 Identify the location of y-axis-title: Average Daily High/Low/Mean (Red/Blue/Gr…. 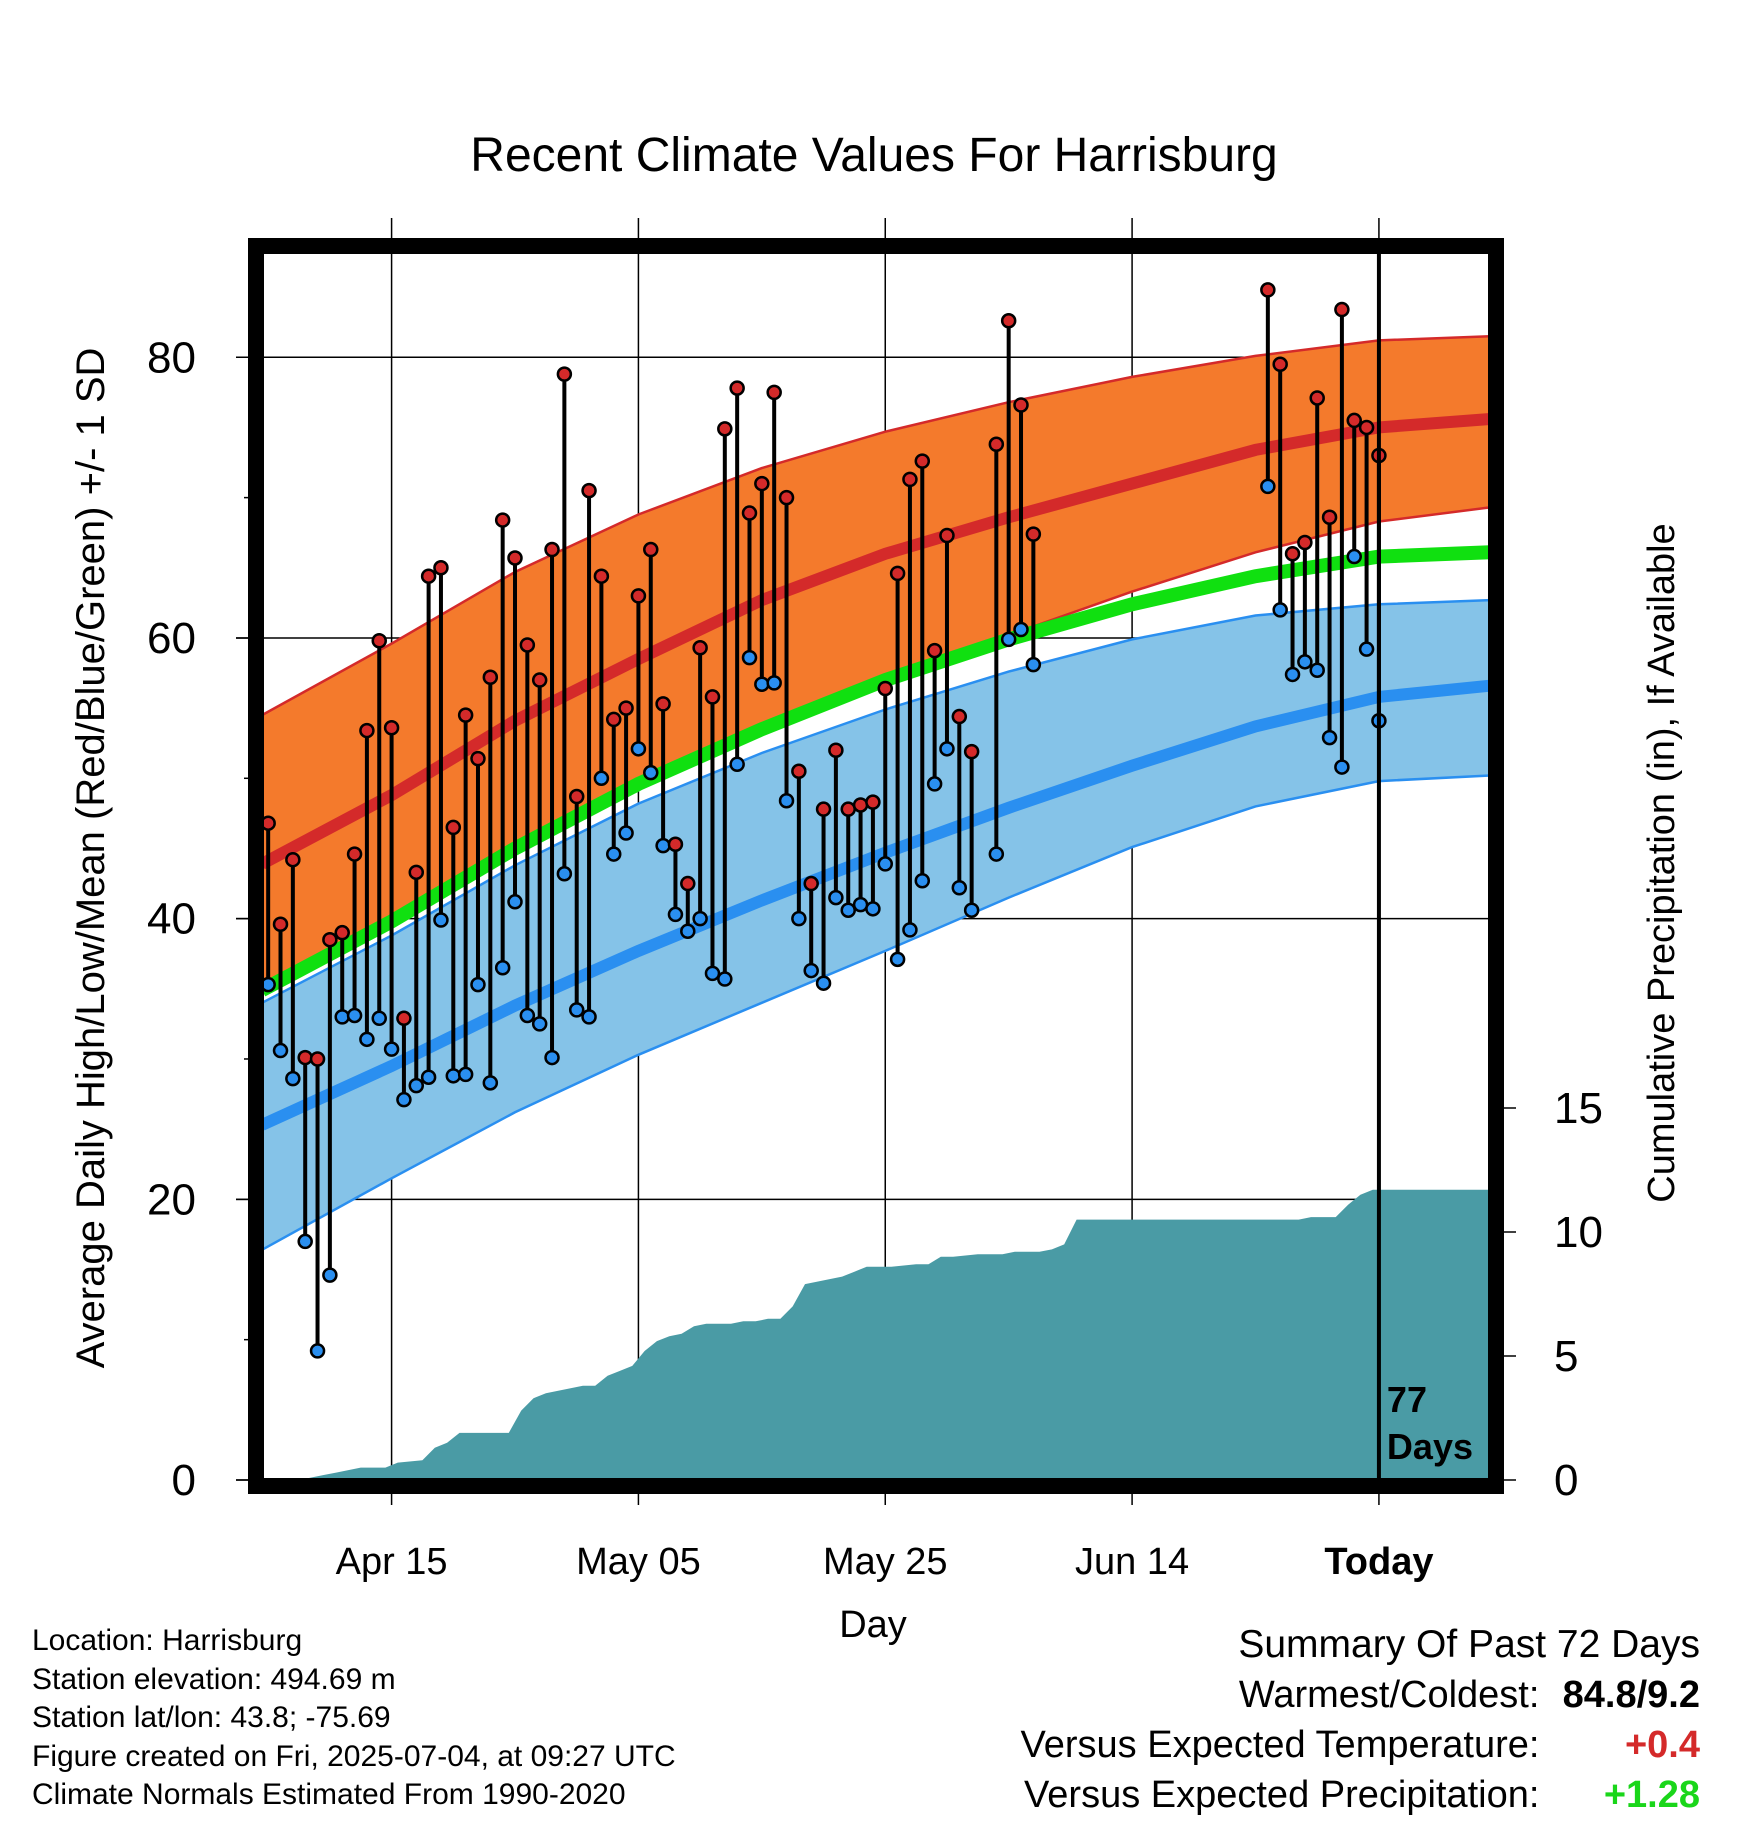
(91, 858).